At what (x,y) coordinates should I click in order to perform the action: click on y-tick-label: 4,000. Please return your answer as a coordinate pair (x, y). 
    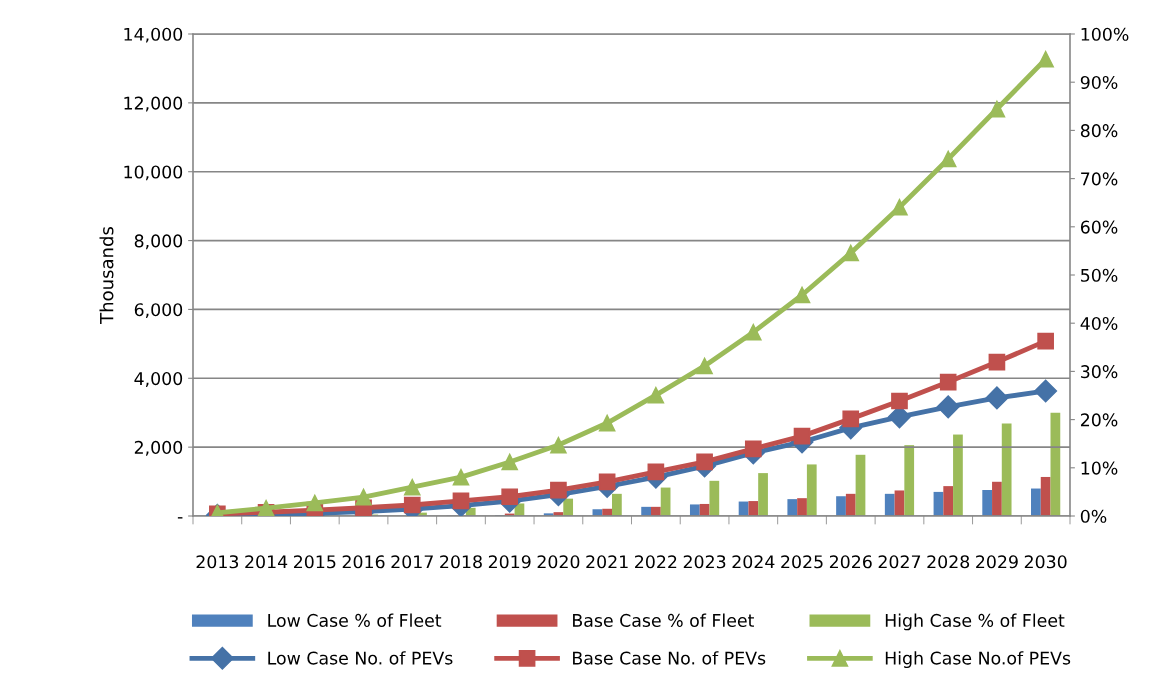
    Looking at the image, I should click on (158, 379).